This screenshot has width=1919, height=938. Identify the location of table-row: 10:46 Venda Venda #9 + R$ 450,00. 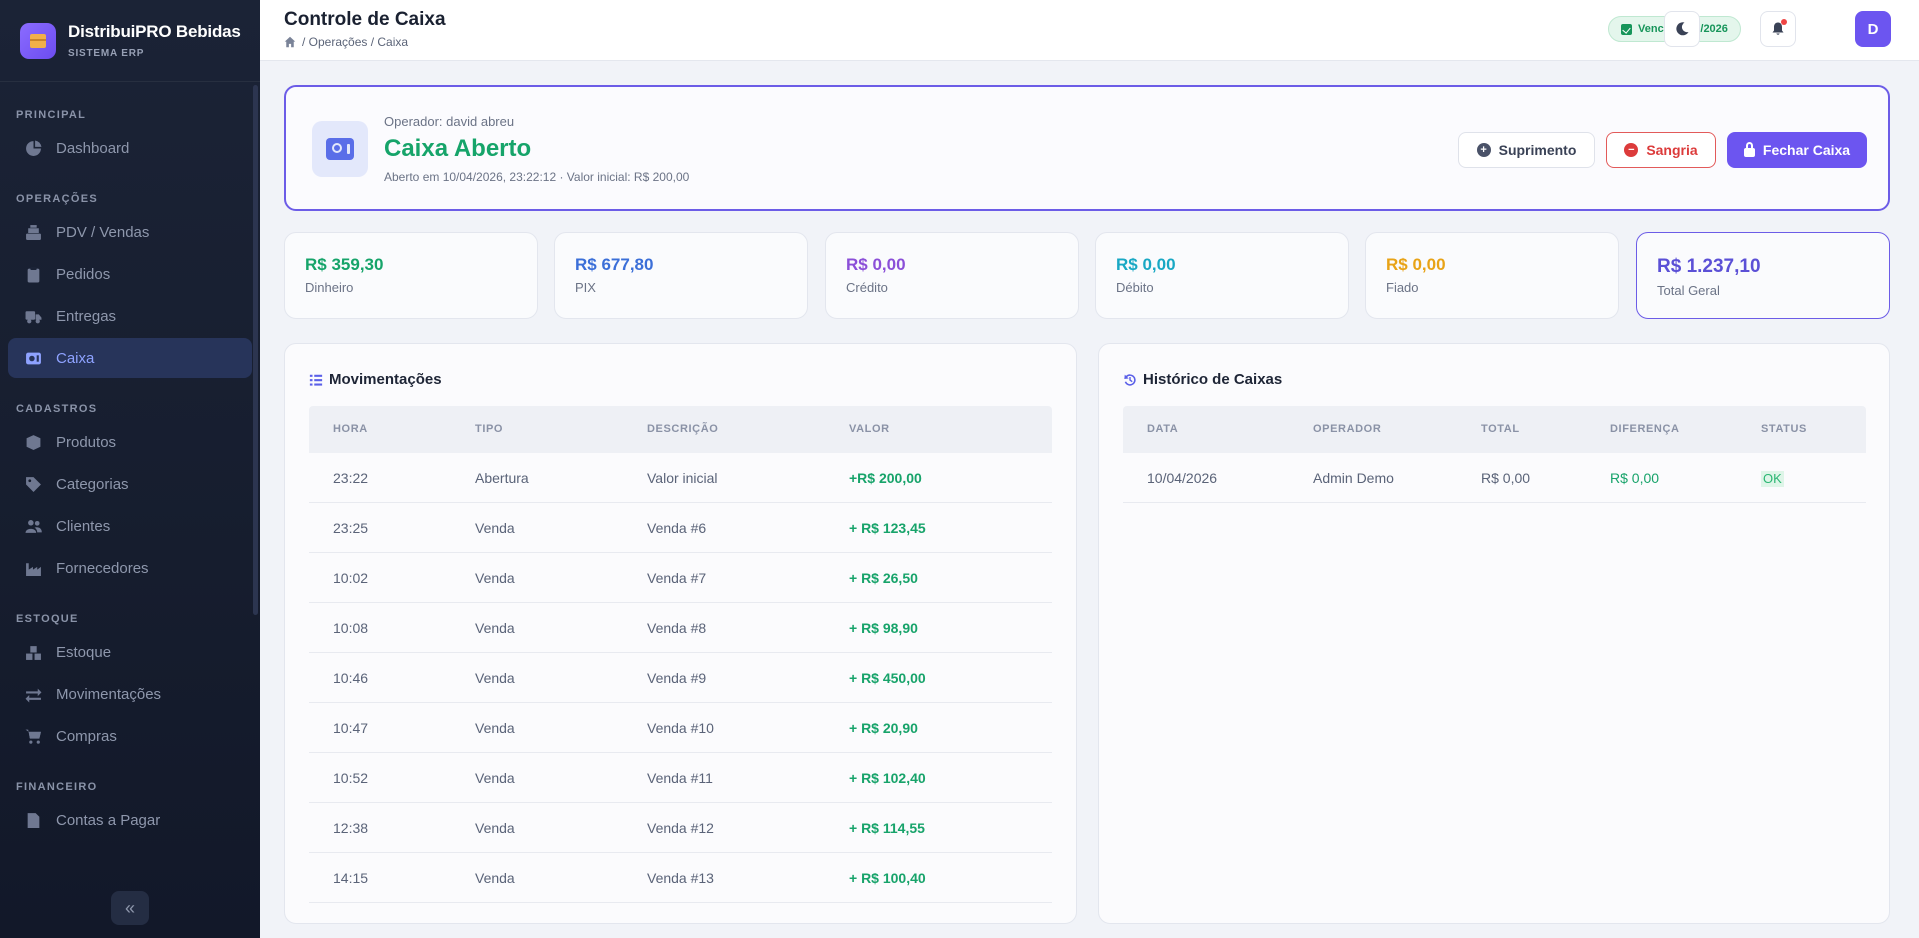
(680, 678).